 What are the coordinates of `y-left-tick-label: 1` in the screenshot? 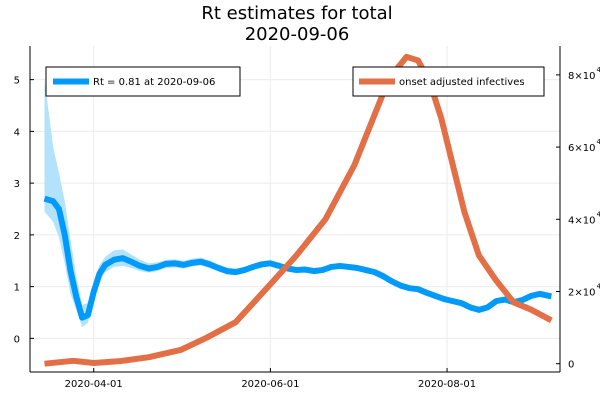 It's located at (17, 288).